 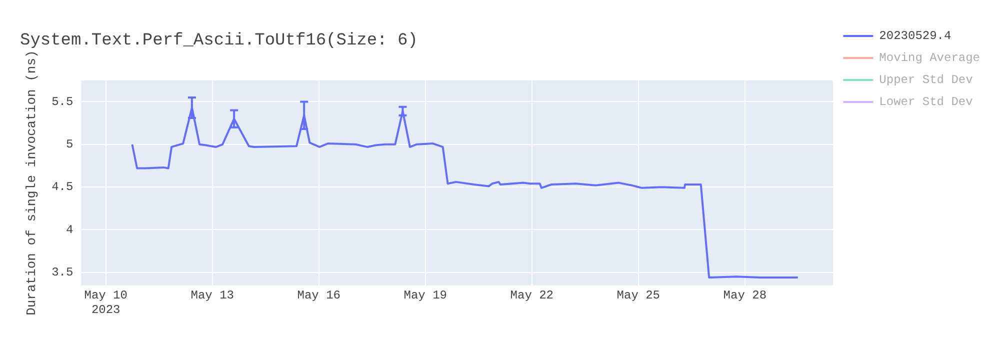 I want to click on x-tick-label: May 13, so click(x=212, y=295).